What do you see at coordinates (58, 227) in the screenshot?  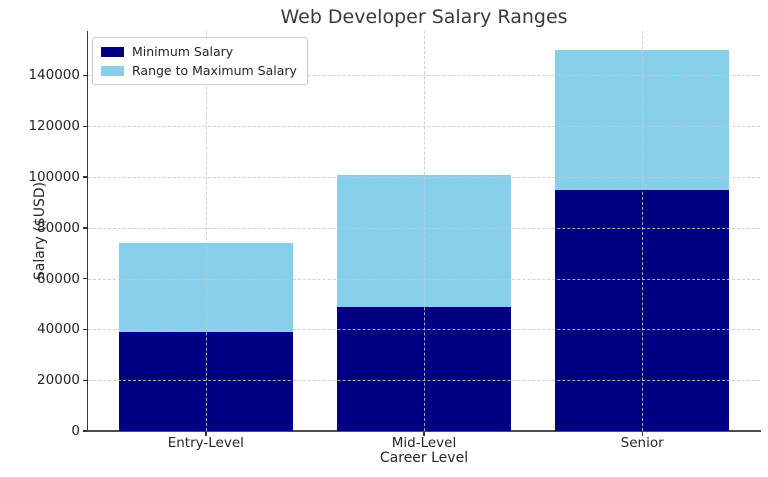 I see `y-tick-label: 80000` at bounding box center [58, 227].